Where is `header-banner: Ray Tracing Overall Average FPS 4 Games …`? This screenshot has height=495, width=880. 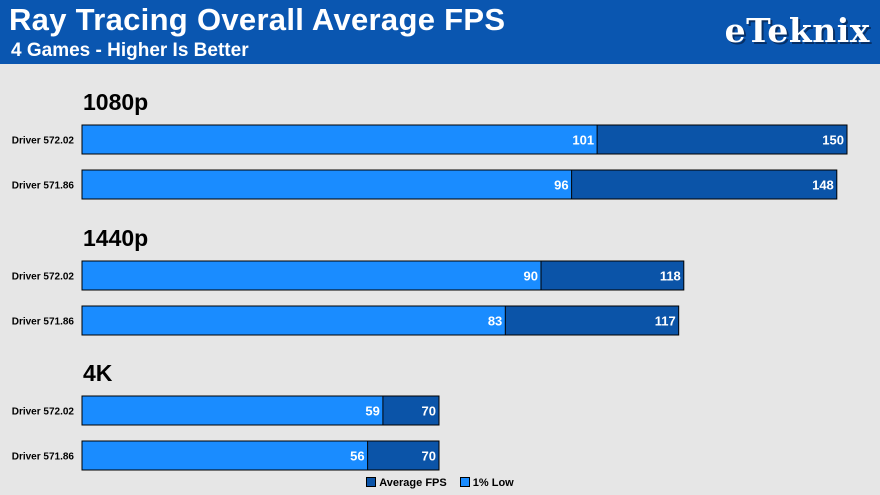
header-banner: Ray Tracing Overall Average FPS 4 Games … is located at coordinates (440, 32).